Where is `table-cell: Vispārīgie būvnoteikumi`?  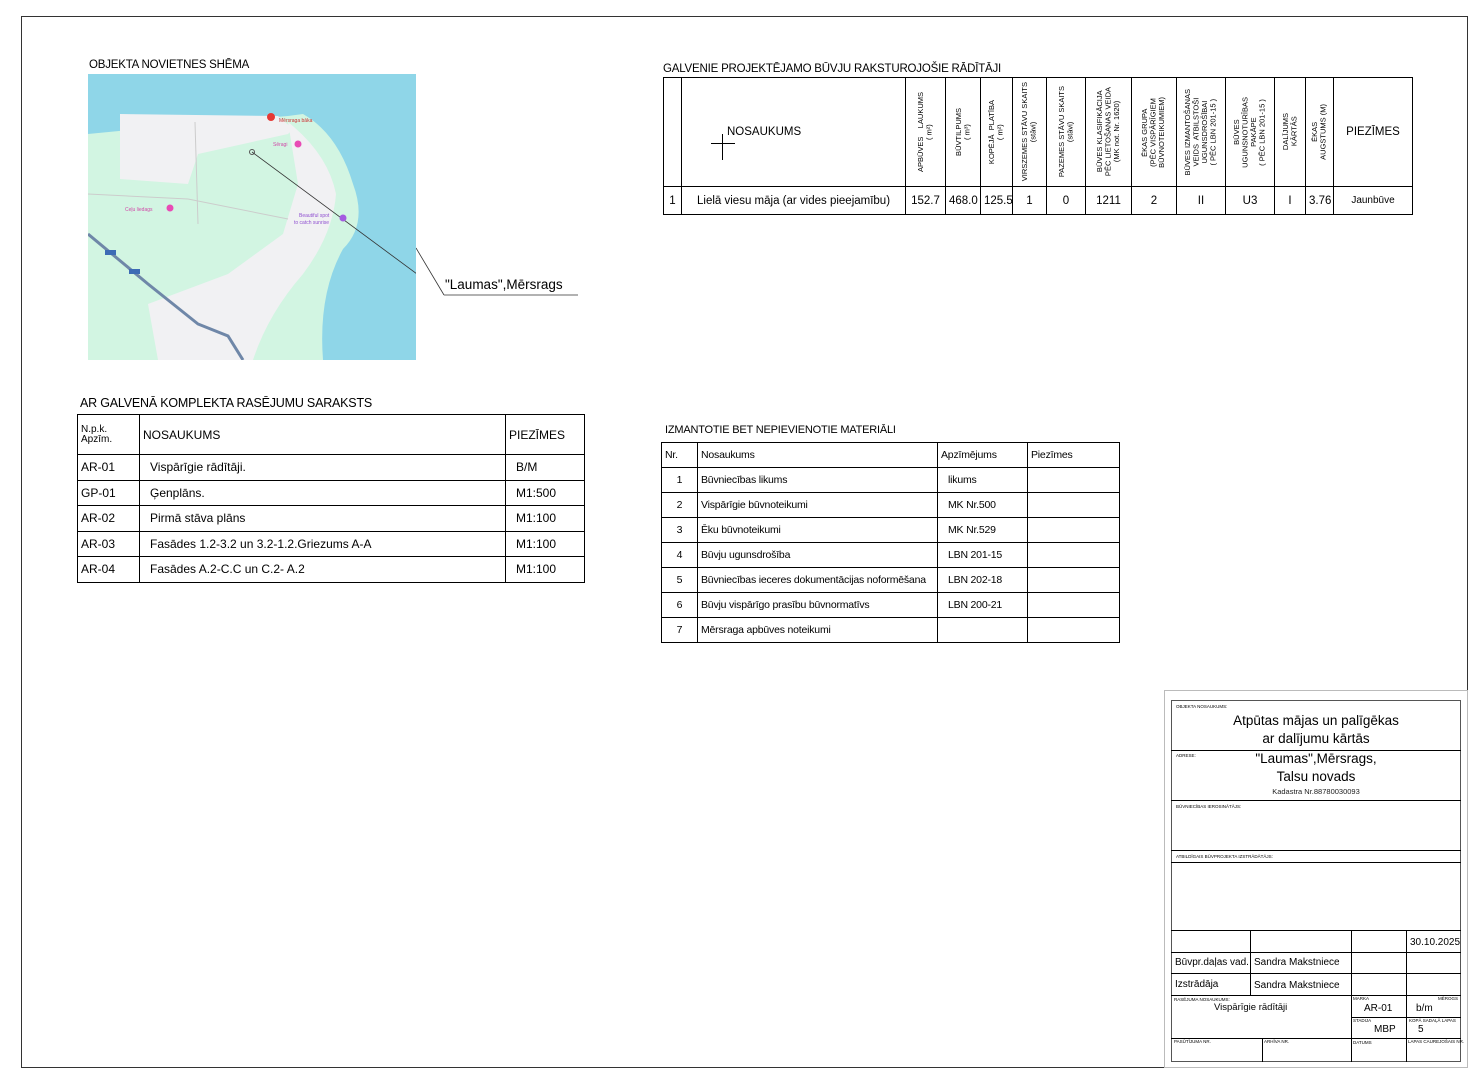 table-cell: Vispārīgie būvnoteikumi is located at coordinates (817, 505).